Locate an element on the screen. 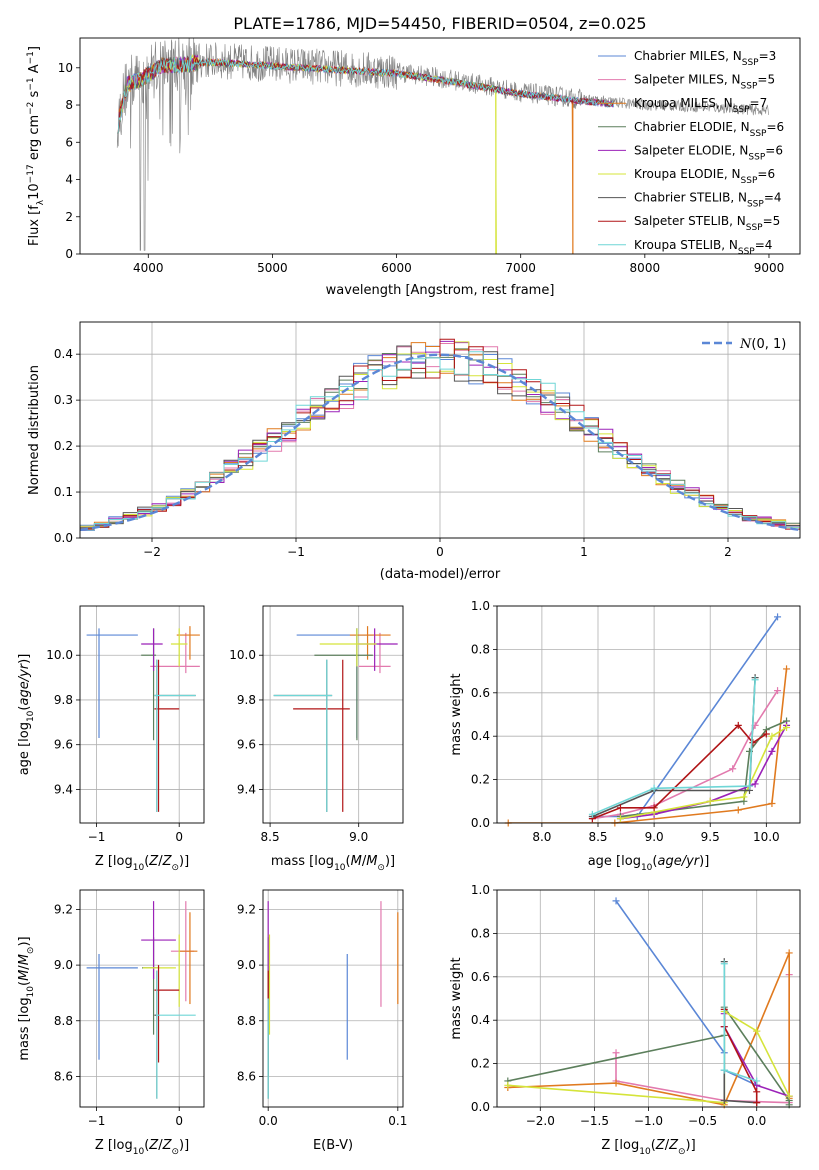 The height and width of the screenshot is (1170, 819). y-tick-label: 0.0 is located at coordinates (63, 538).